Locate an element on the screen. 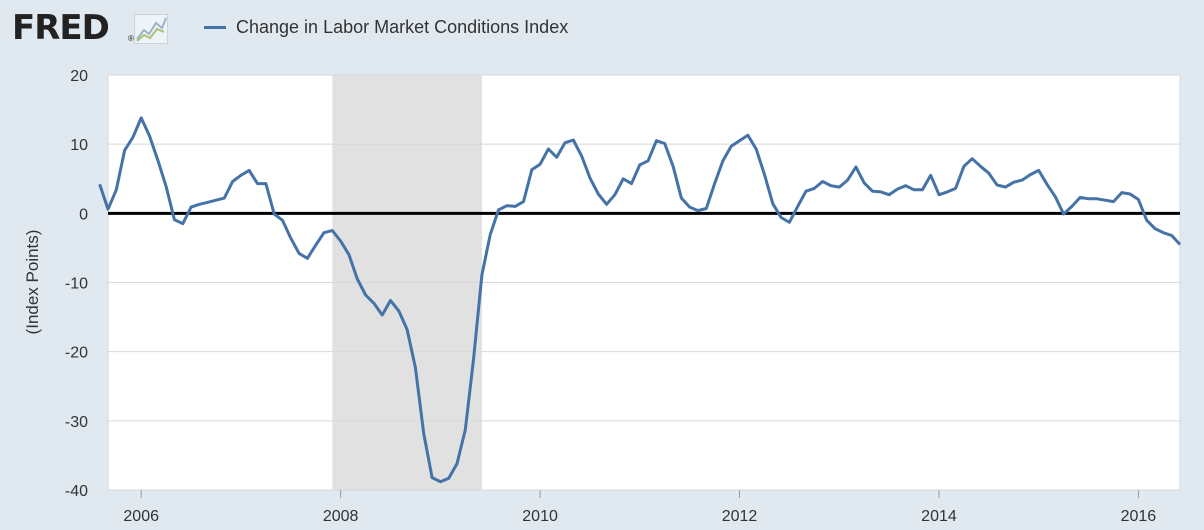 The image size is (1204, 530). y-tick-label: 10 is located at coordinates (79, 145).